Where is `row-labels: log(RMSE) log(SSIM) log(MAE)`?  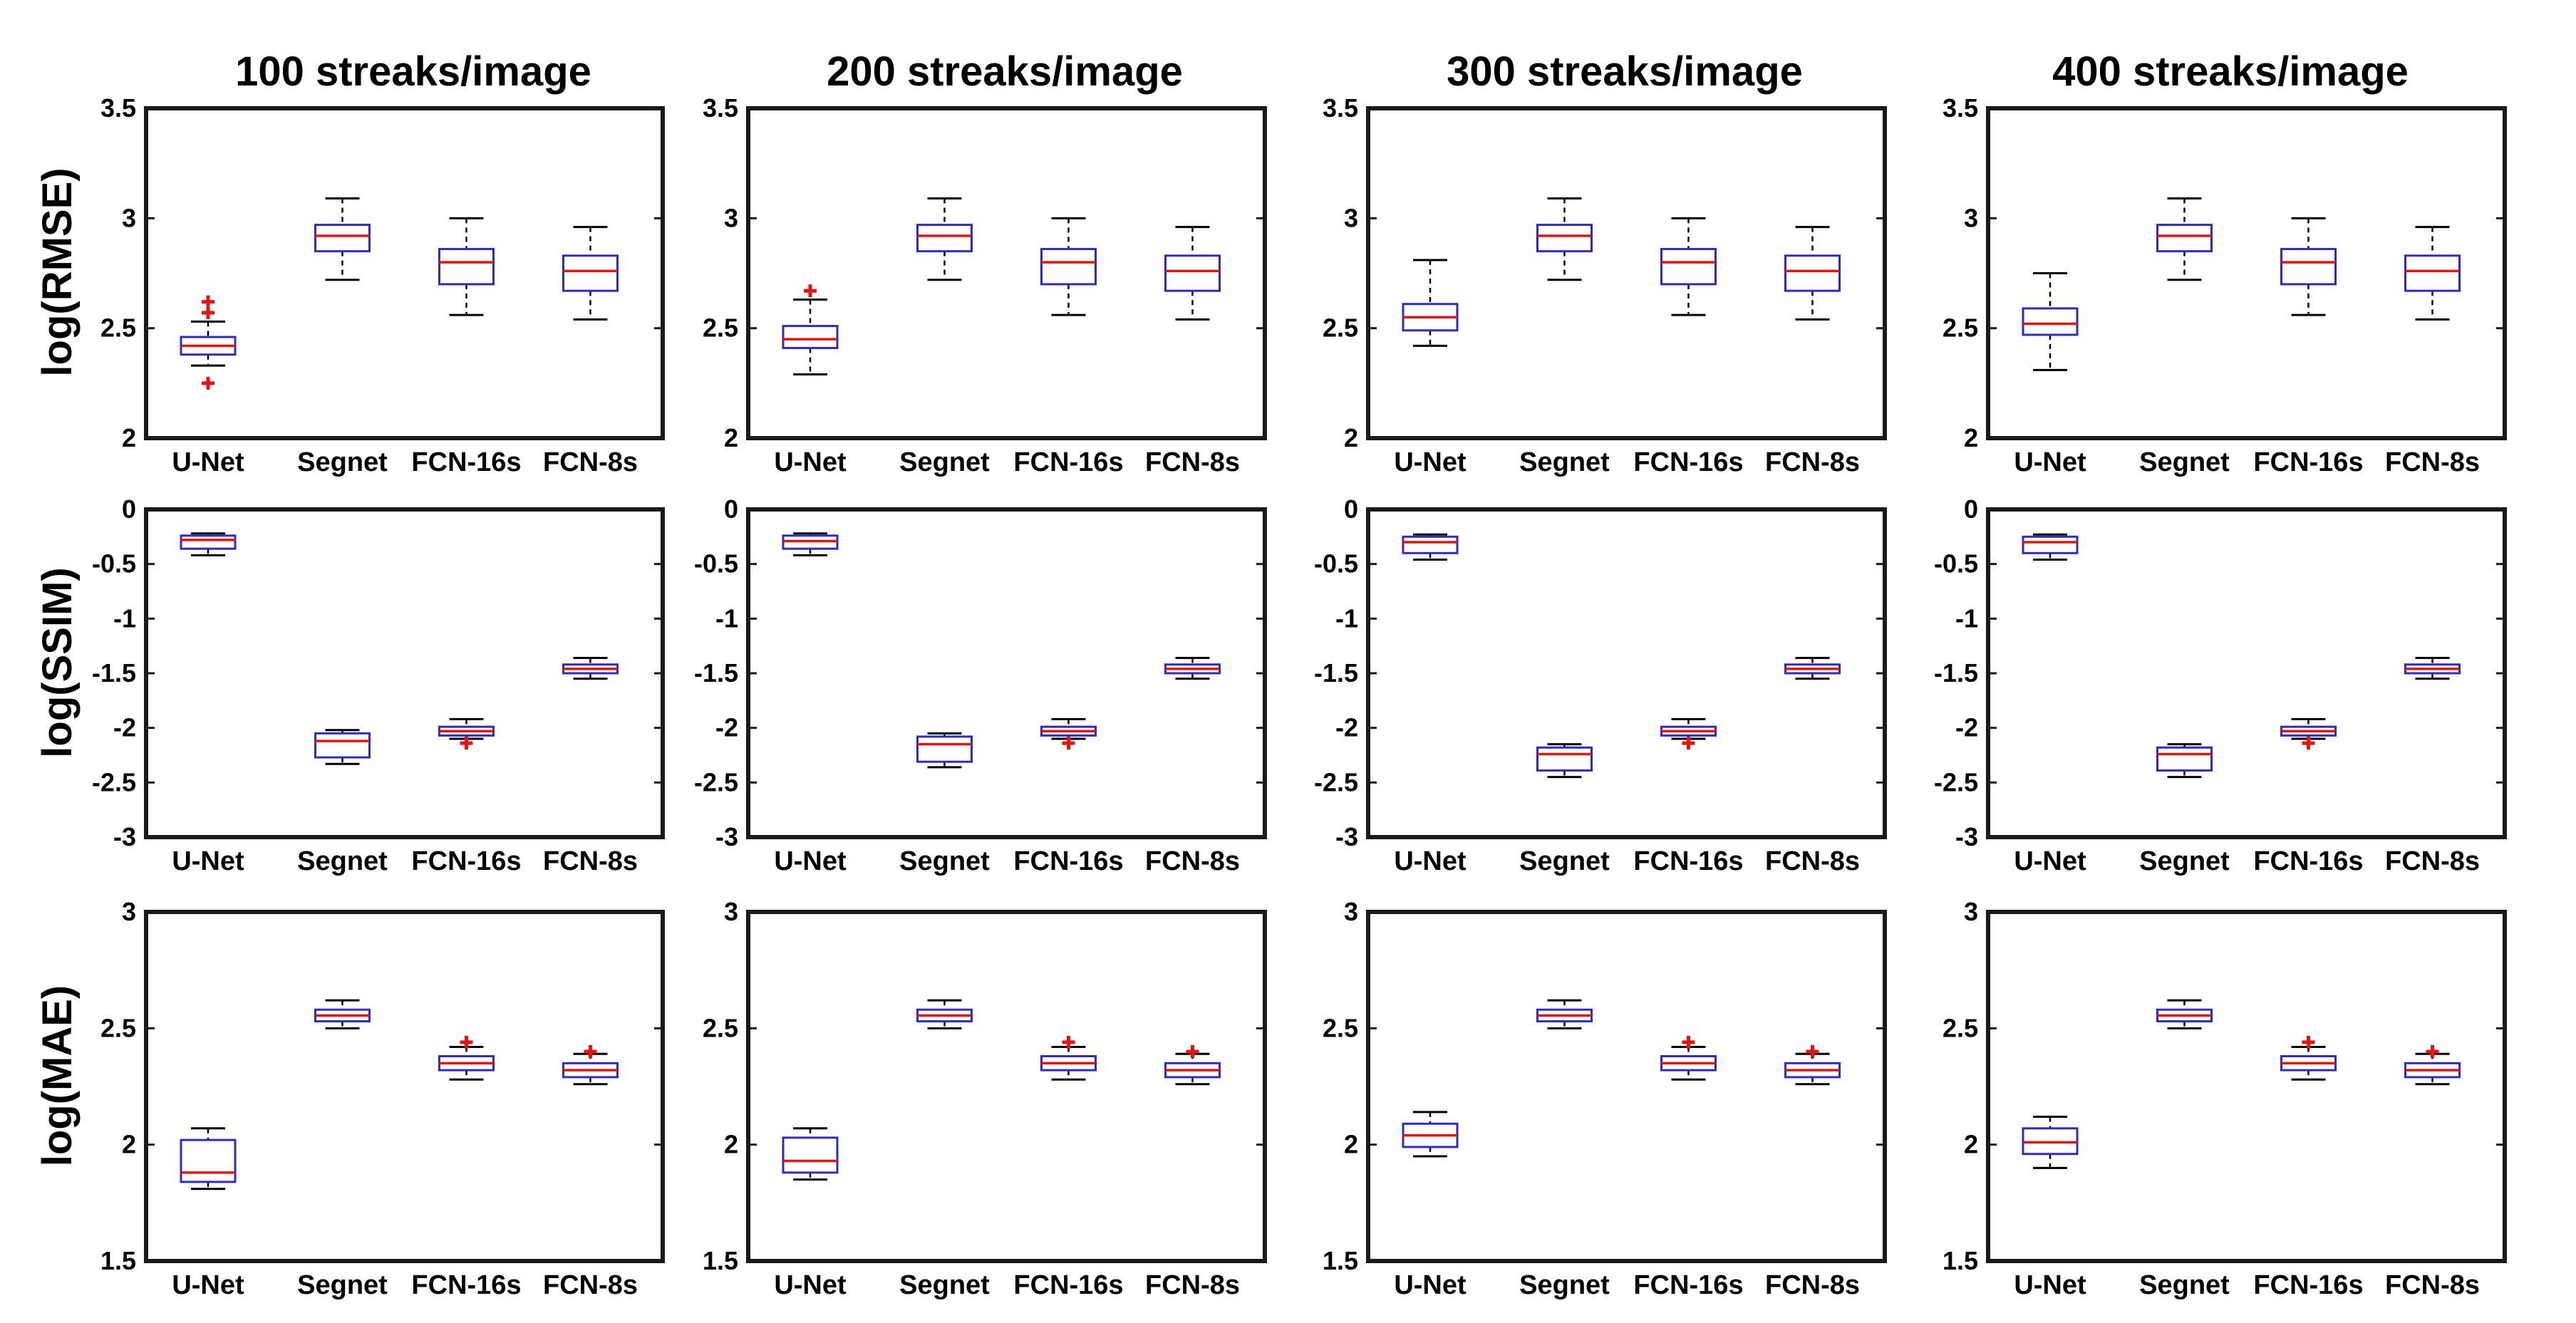
row-labels: log(RMSE) log(SSIM) log(MAE) is located at coordinates (58, 666).